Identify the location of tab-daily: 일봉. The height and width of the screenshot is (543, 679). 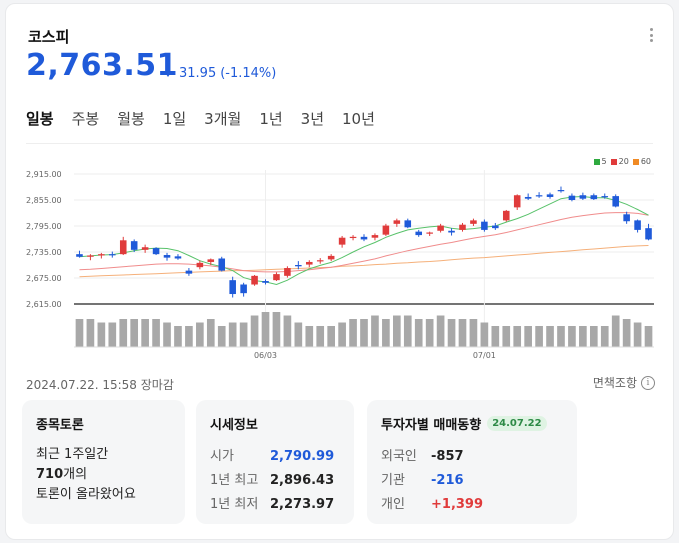
(40, 119).